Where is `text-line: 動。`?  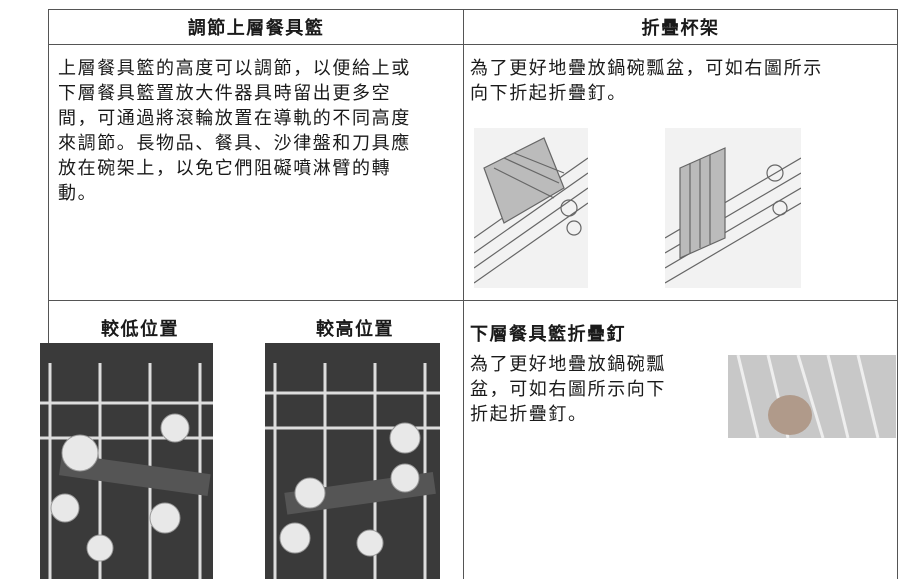 text-line: 動。 is located at coordinates (78, 193).